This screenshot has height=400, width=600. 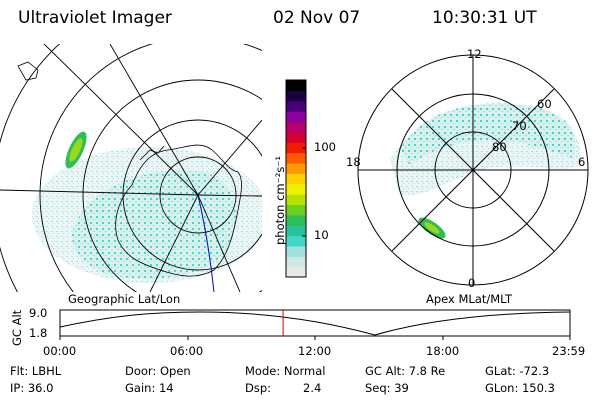 What do you see at coordinates (178, 210) in the screenshot?
I see `geo-coastline` at bounding box center [178, 210].